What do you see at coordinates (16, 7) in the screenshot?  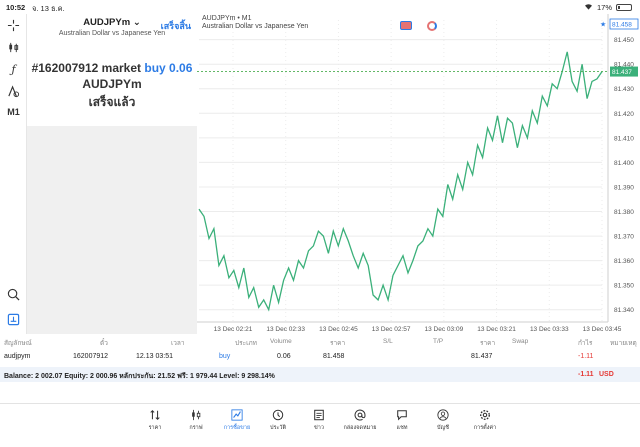 I see `status-time: 10:52` at bounding box center [16, 7].